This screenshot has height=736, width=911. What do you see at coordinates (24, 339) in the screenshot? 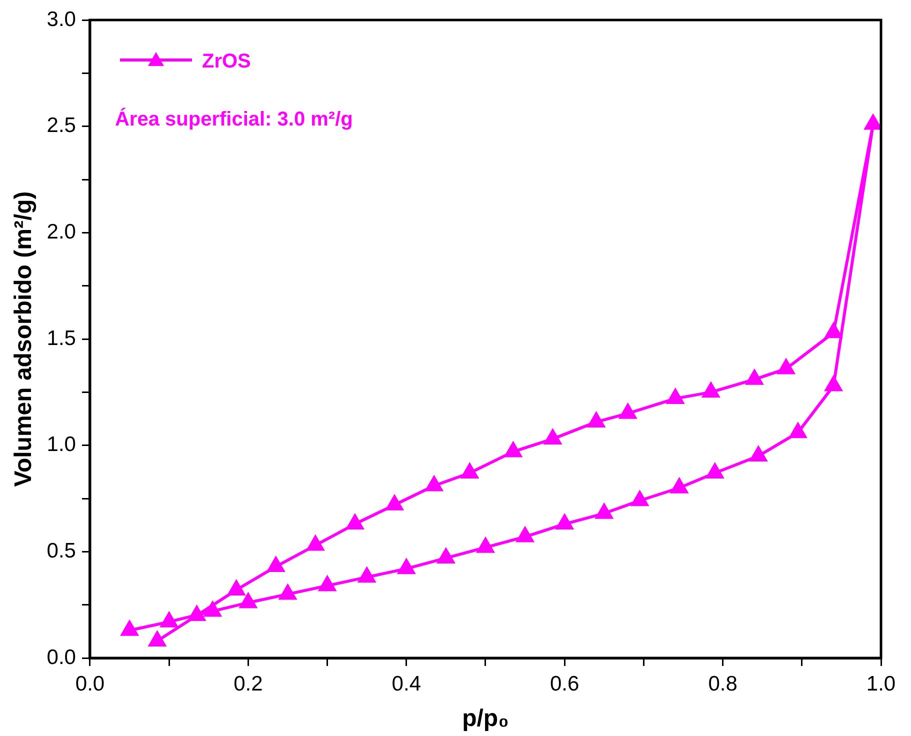
I see `y-axis-title: Volumen adsorbido (m²/g)` at bounding box center [24, 339].